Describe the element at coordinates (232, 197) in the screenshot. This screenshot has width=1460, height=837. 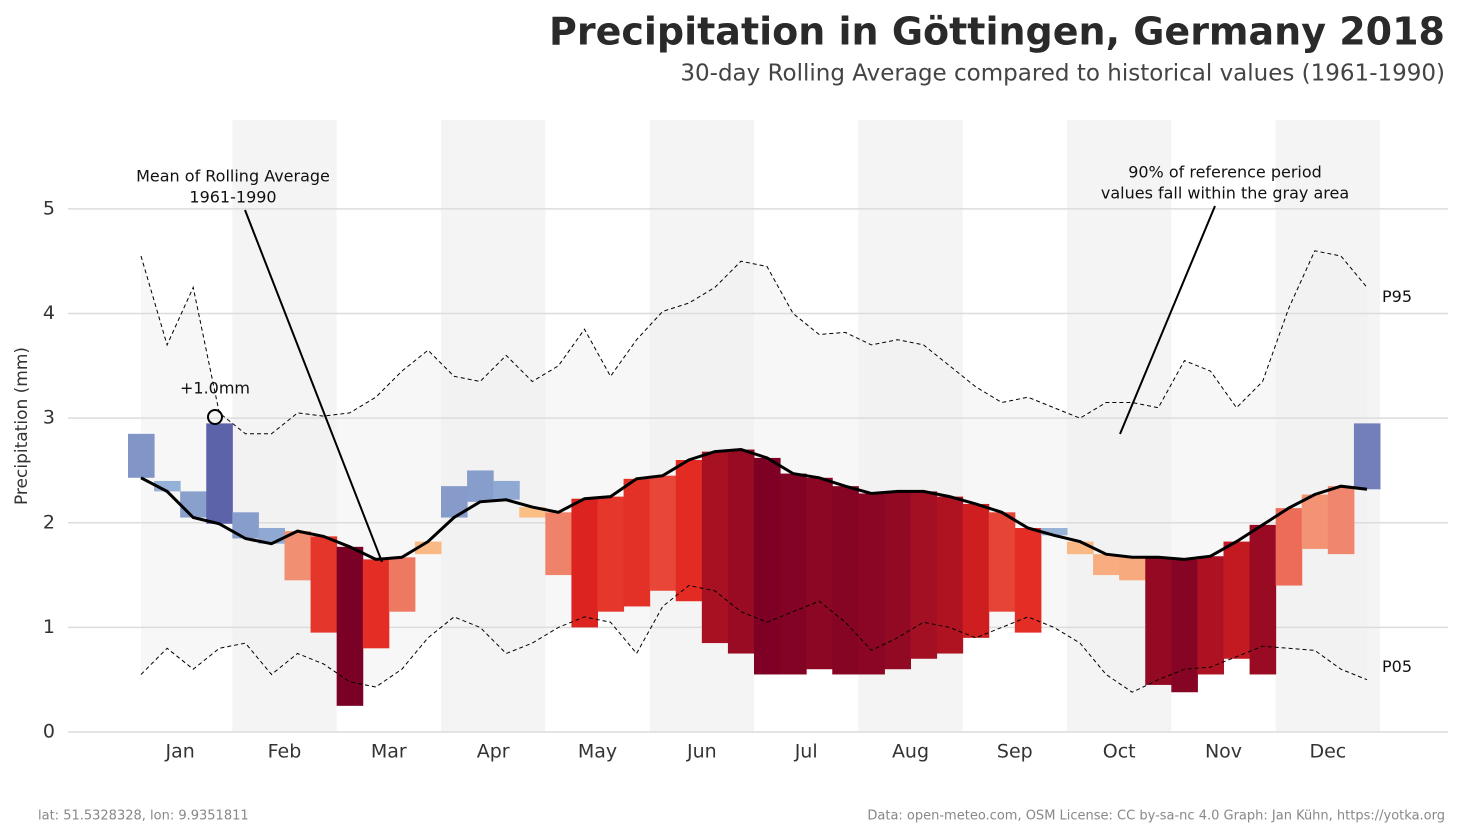
I see `annotation: 1961-1990` at that location.